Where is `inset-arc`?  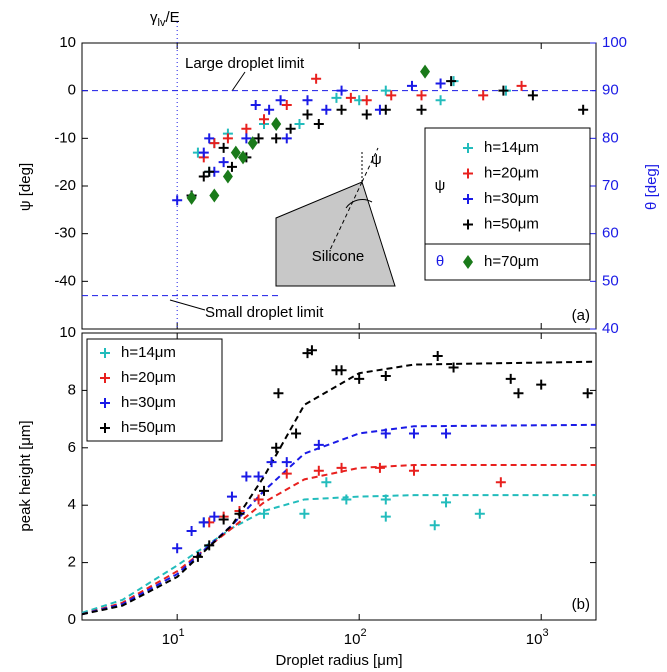 inset-arc is located at coordinates (359, 204).